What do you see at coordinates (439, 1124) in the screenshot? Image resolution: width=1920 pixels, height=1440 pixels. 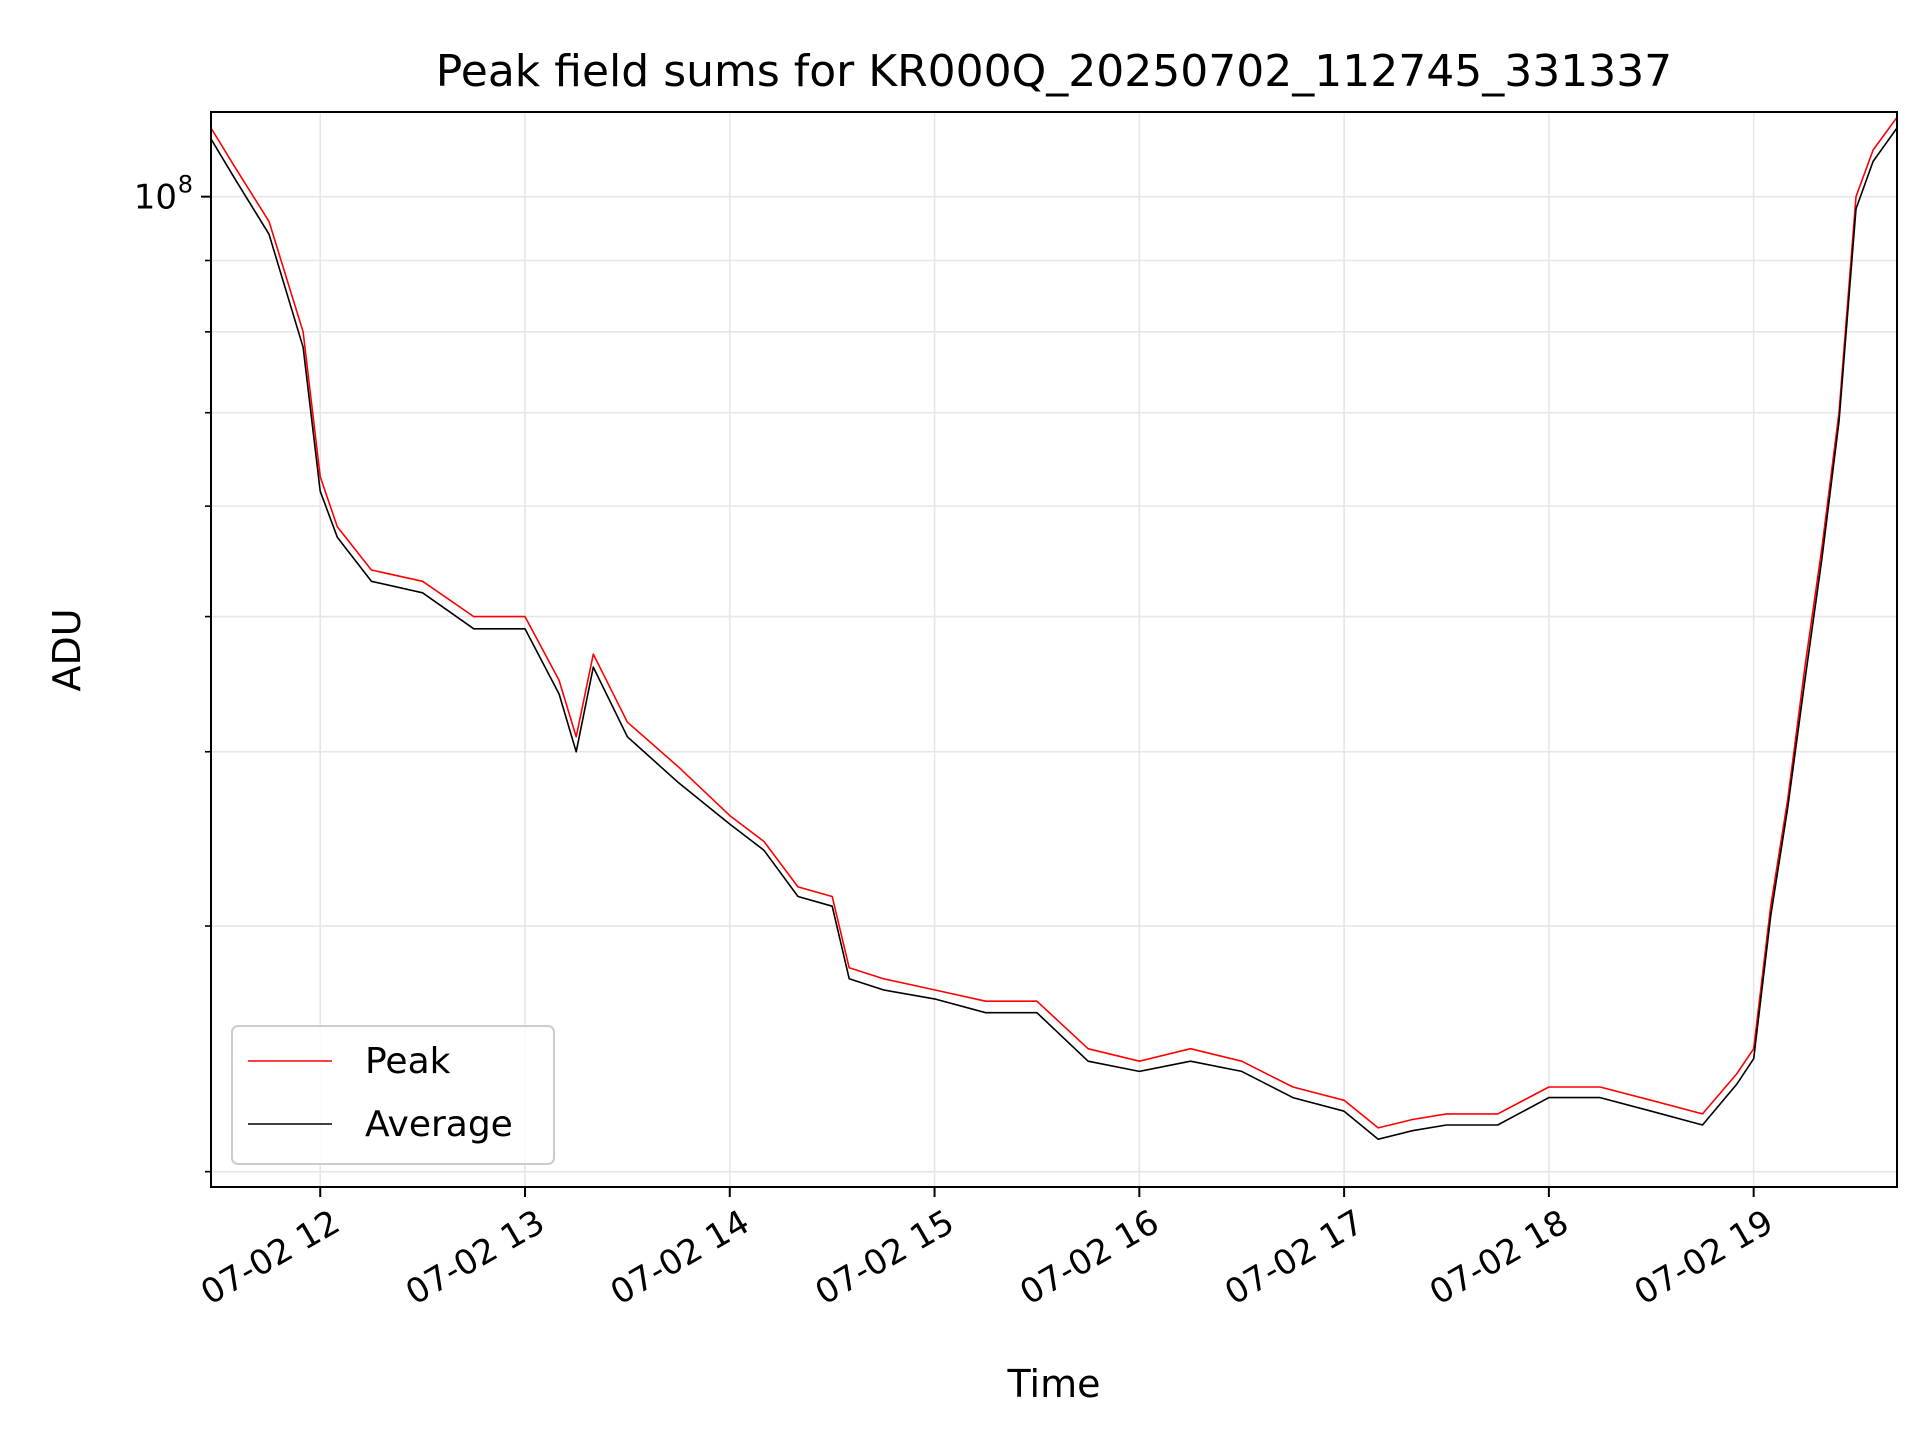 I see `legend-label-average: Average` at bounding box center [439, 1124].